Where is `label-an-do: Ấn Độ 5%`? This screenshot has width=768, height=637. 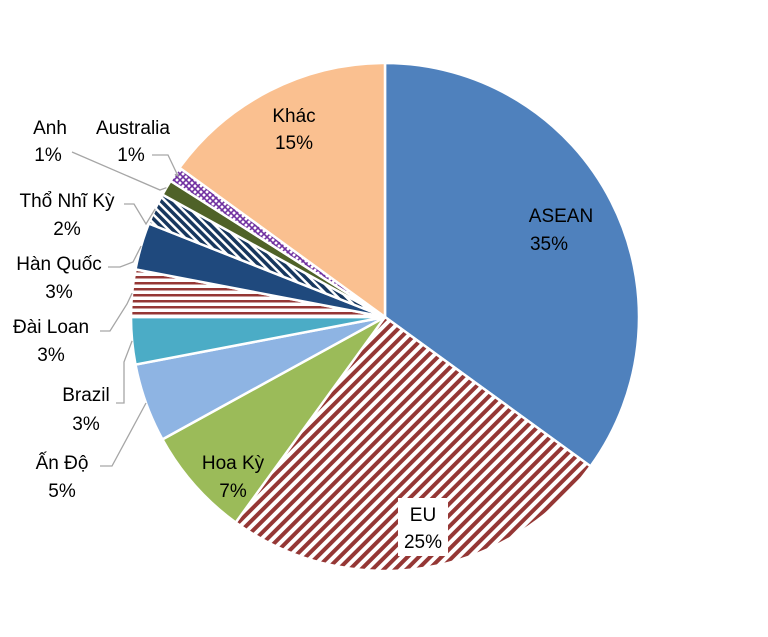 label-an-do: Ấn Độ 5% is located at coordinates (62, 477).